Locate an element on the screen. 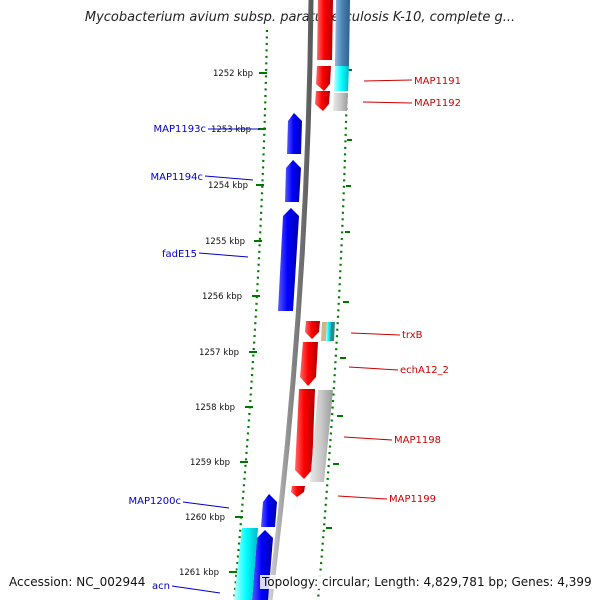  feature-steel is located at coordinates (342, 33).